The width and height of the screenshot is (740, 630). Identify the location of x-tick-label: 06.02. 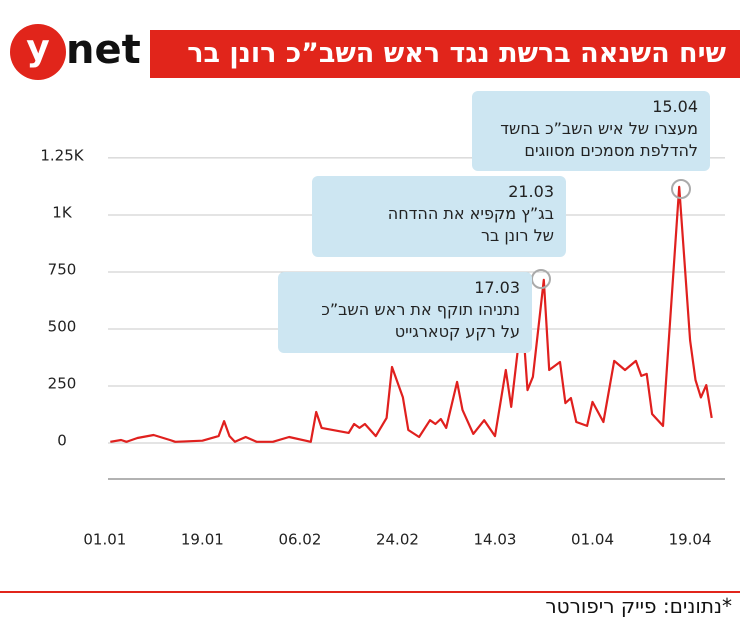
(299, 540).